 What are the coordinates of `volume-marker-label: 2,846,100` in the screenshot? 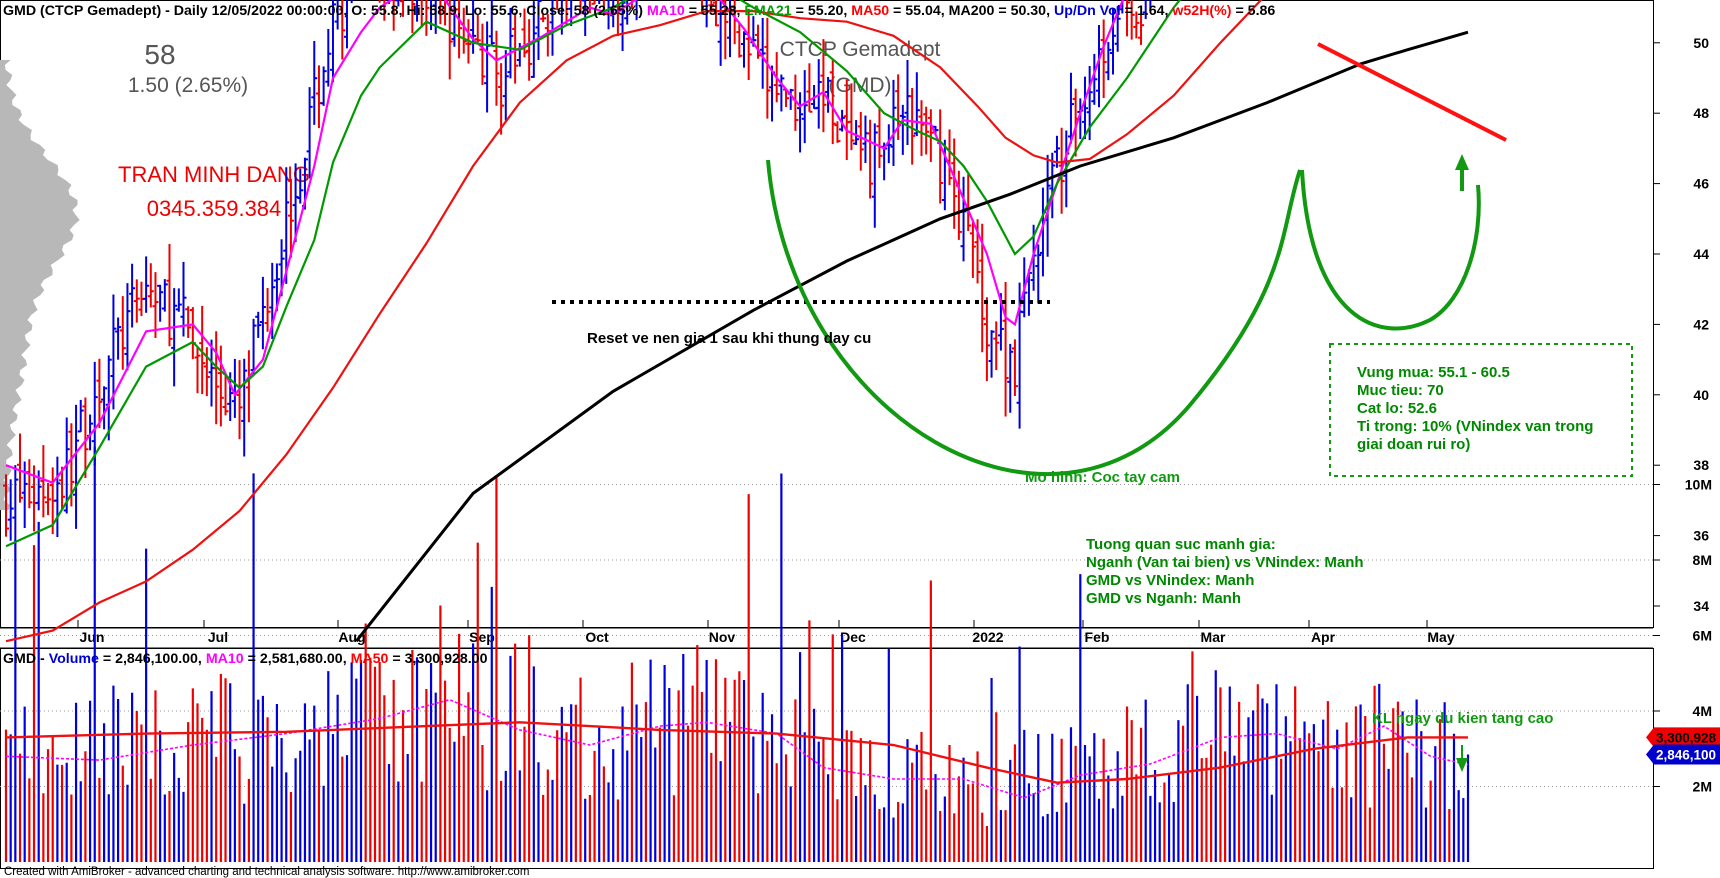 It's located at (1686, 755).